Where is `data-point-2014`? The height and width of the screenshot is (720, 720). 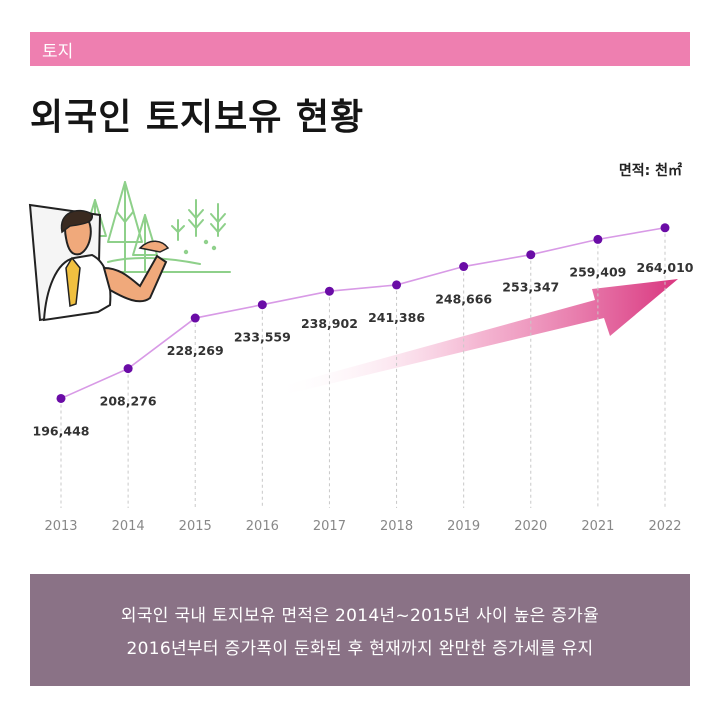
data-point-2014 is located at coordinates (128, 369).